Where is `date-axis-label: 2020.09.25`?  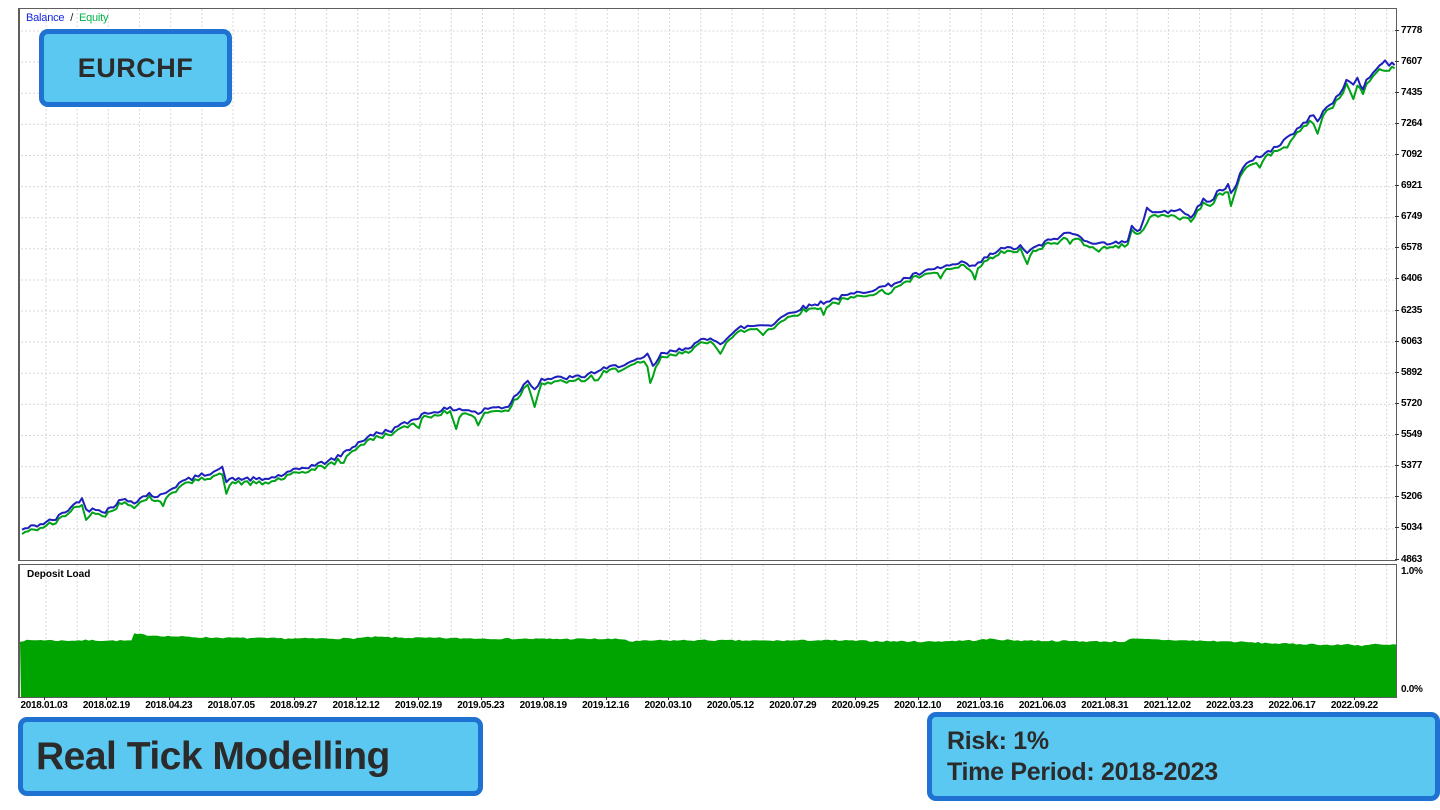 date-axis-label: 2020.09.25 is located at coordinates (855, 705).